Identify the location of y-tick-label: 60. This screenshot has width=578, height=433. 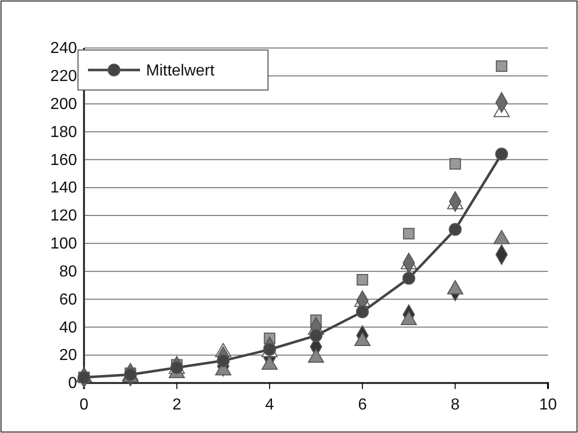
(68, 299).